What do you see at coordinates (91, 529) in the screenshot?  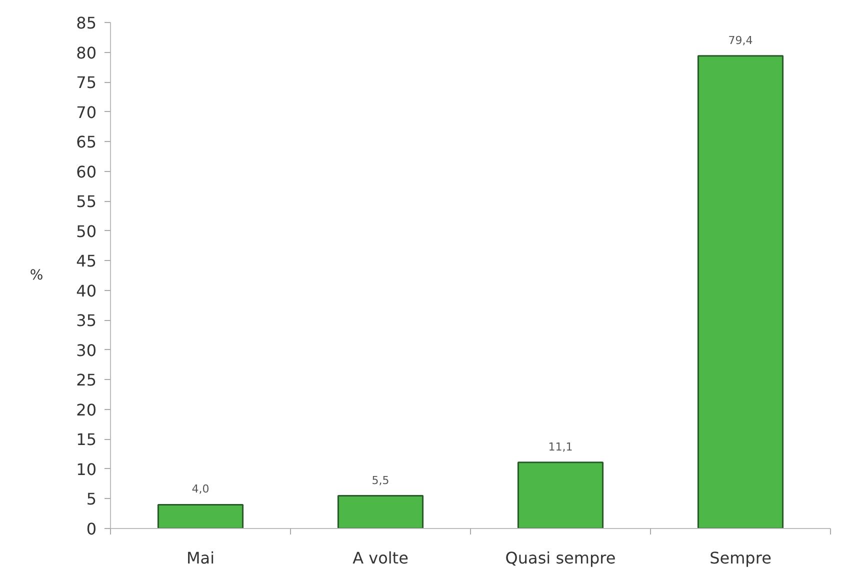 I see `y-tick-label: 0` at bounding box center [91, 529].